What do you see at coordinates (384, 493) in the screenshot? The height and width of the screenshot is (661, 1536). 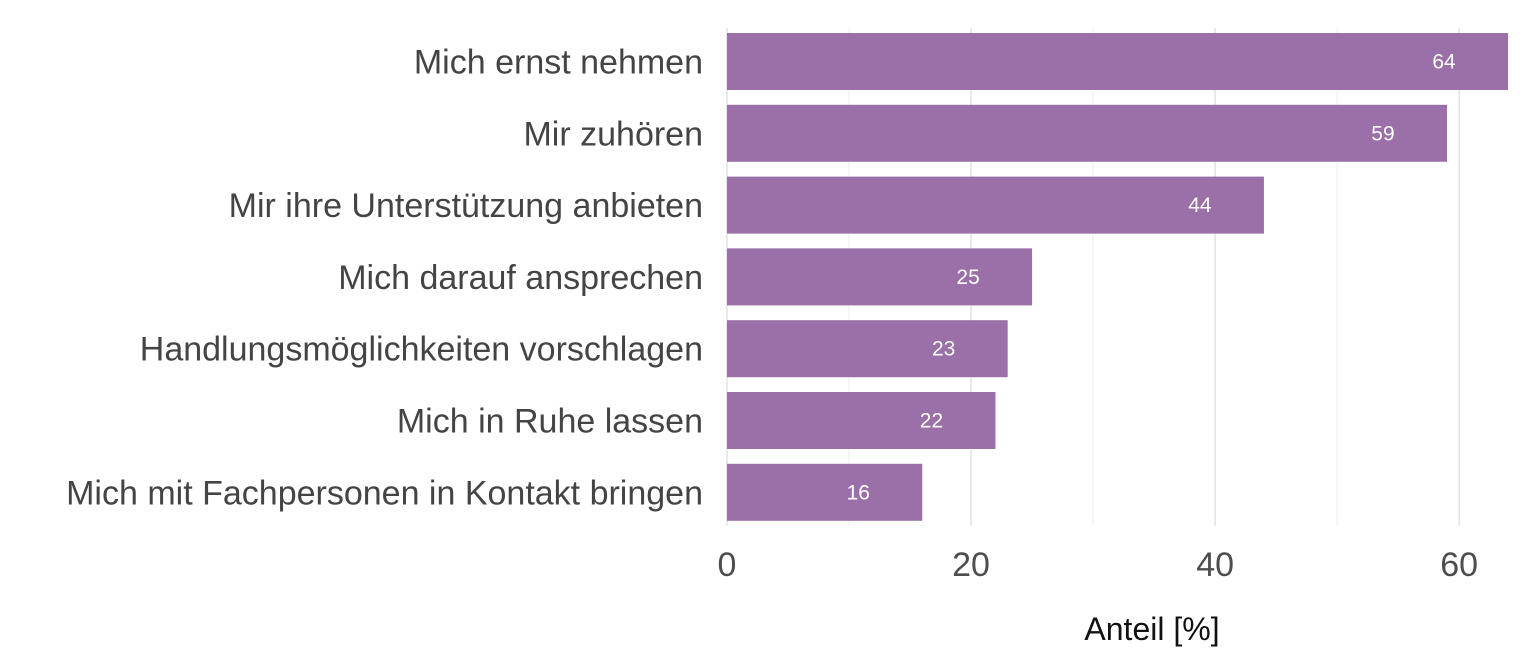 I see `category-label: Mich mit Fachpersonen in Kontakt bringen` at bounding box center [384, 493].